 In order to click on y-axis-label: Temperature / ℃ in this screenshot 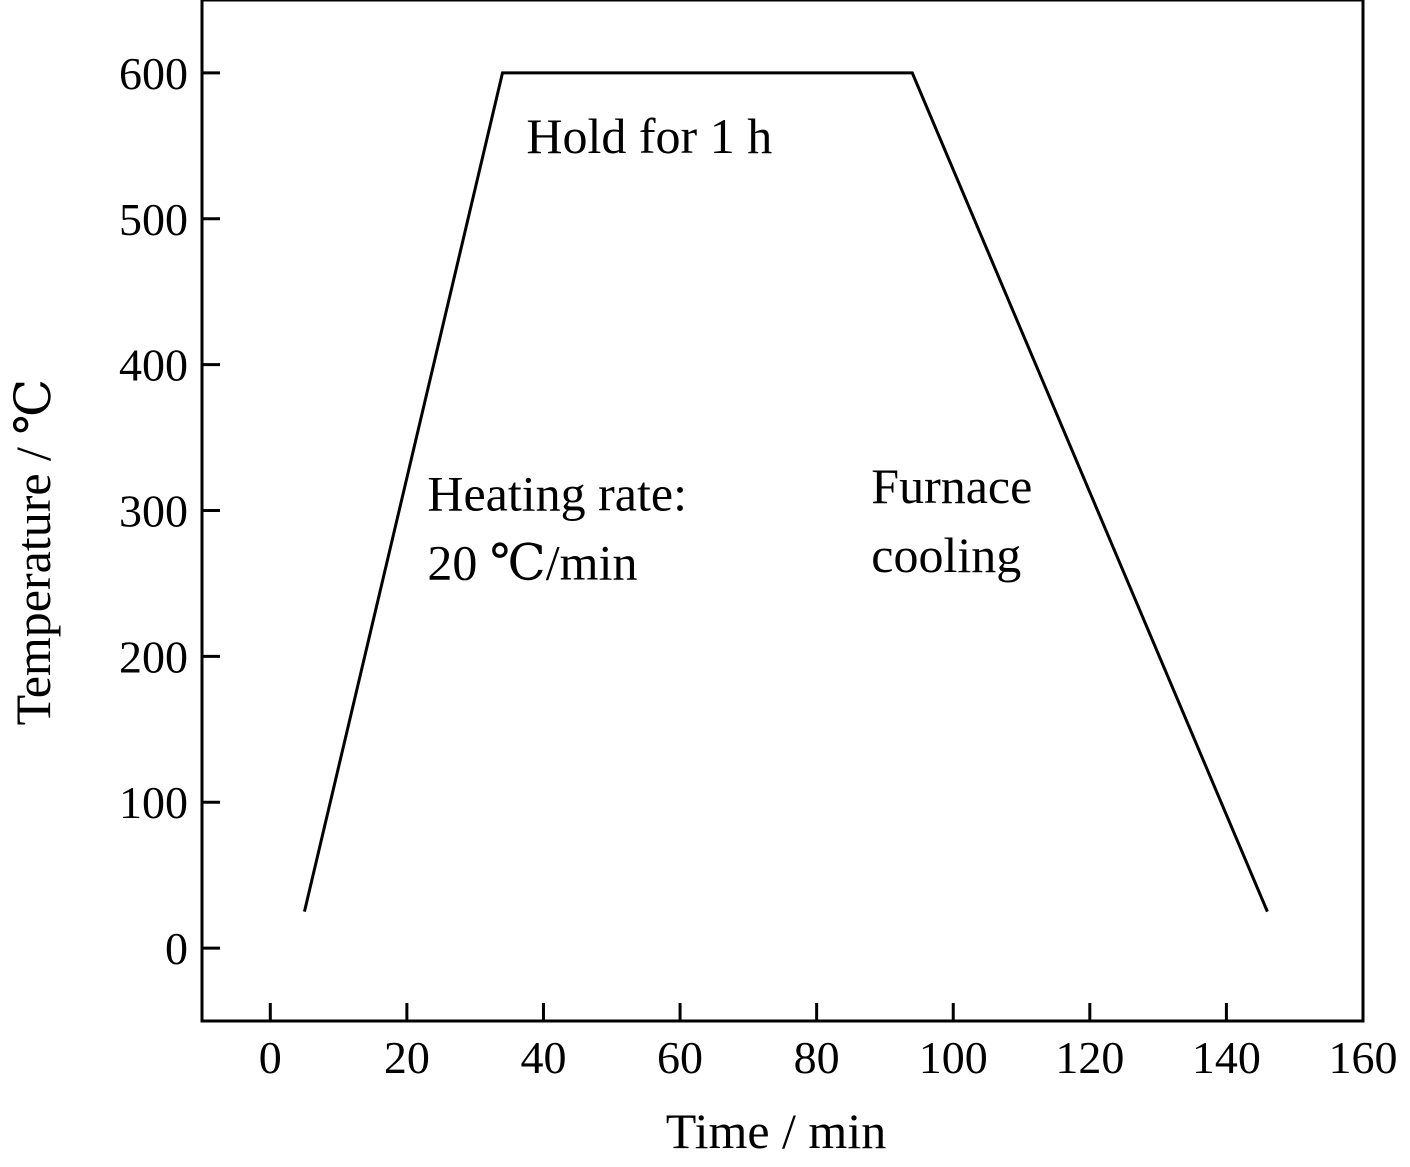, I will do `click(33, 552)`.